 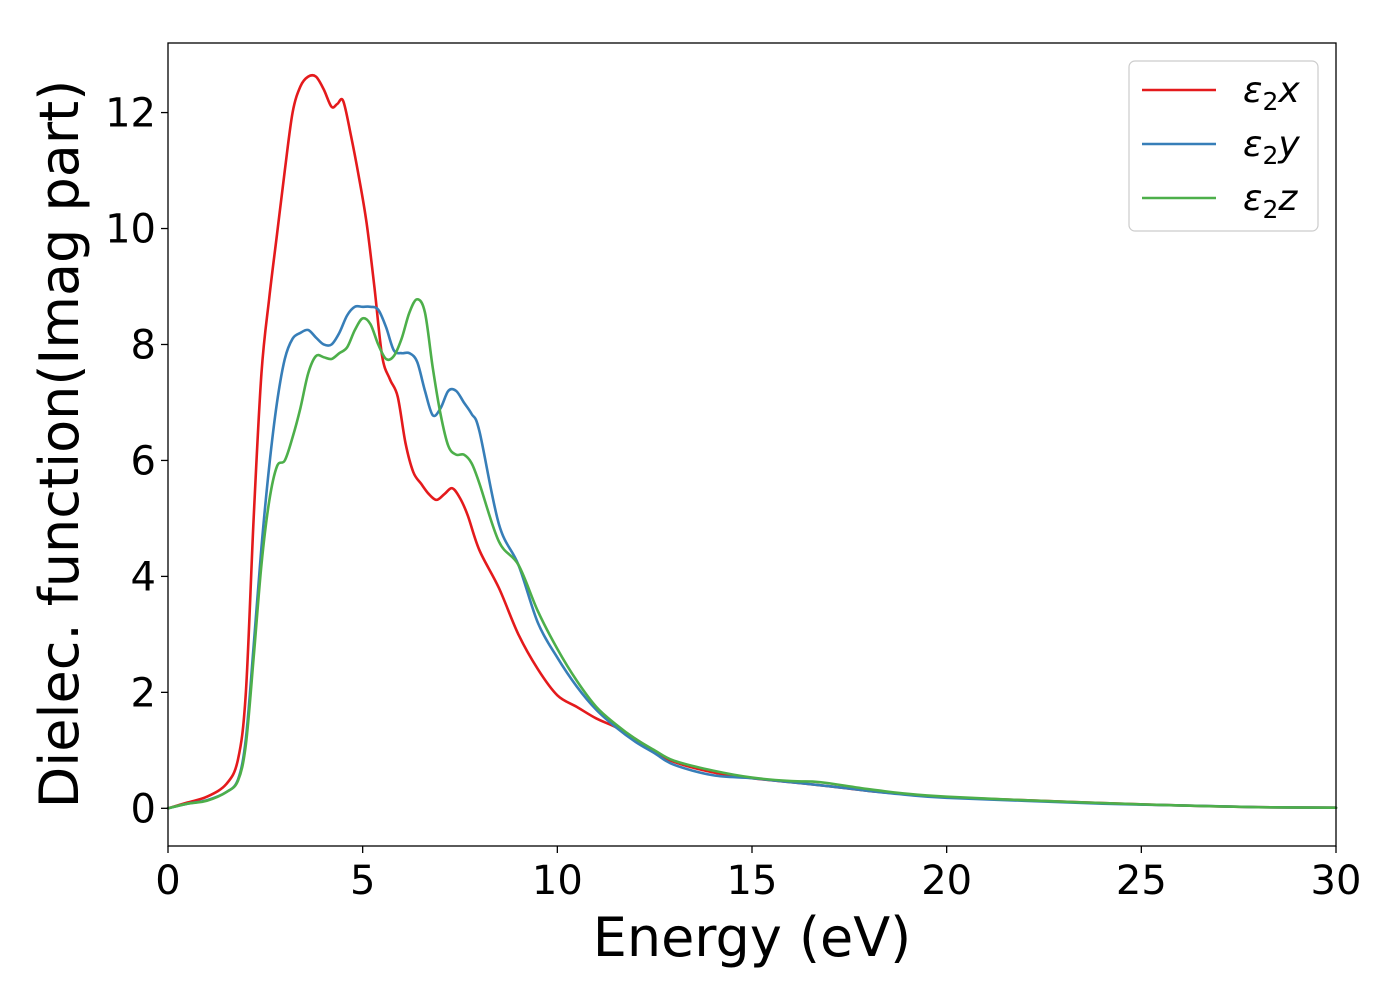 What do you see at coordinates (1270, 201) in the screenshot?
I see `legend-label-z: ε2z` at bounding box center [1270, 201].